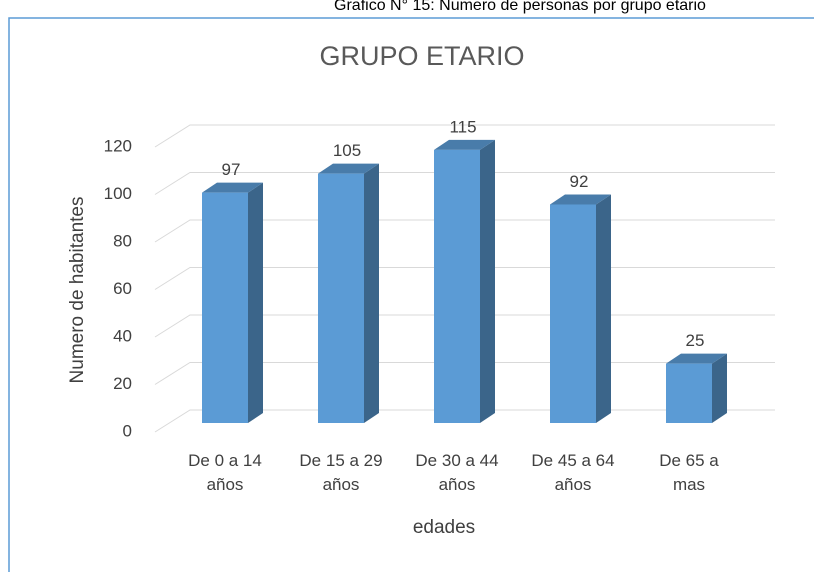  What do you see at coordinates (118, 193) in the screenshot?
I see `y-tick-label: 100` at bounding box center [118, 193].